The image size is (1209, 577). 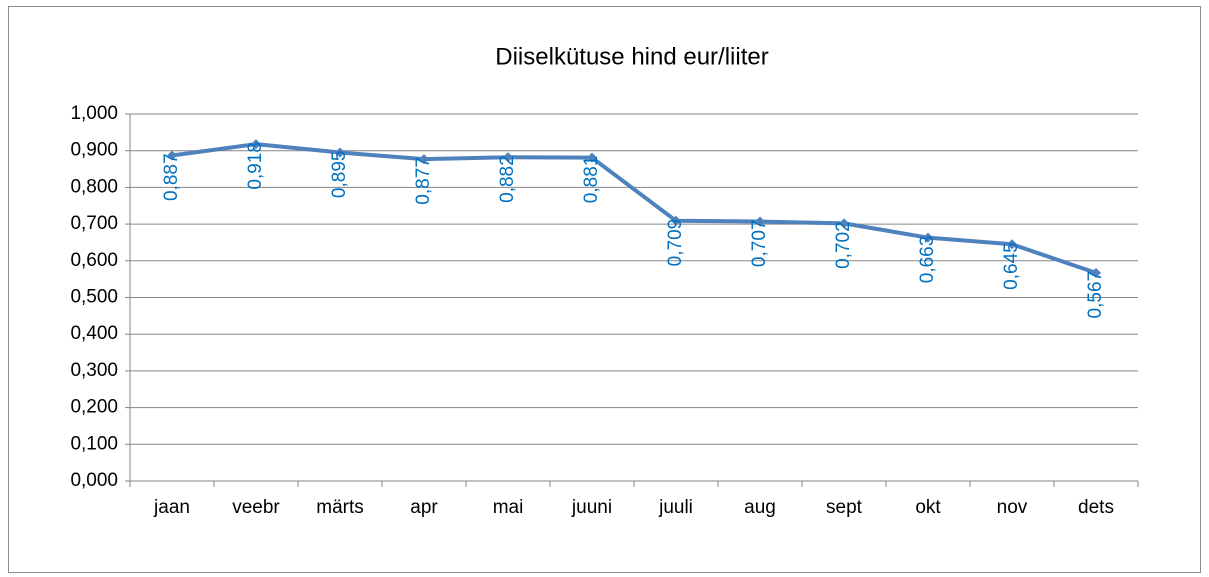 I want to click on data-label: 0,567, so click(x=1095, y=295).